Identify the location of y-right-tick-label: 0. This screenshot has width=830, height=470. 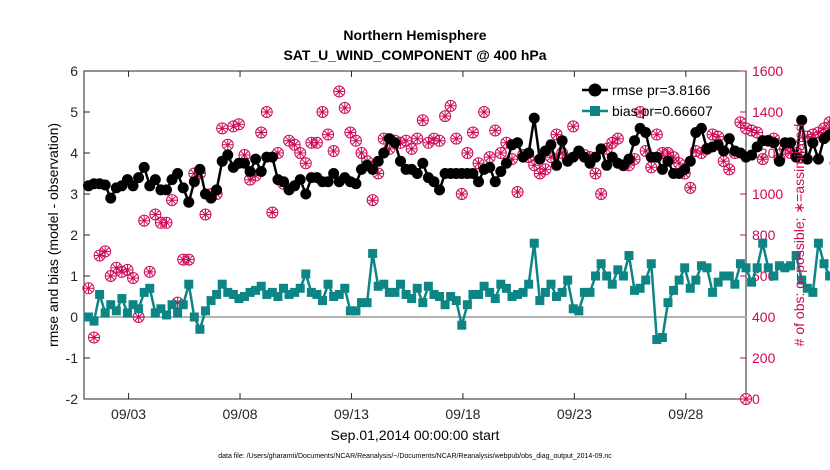
(756, 399).